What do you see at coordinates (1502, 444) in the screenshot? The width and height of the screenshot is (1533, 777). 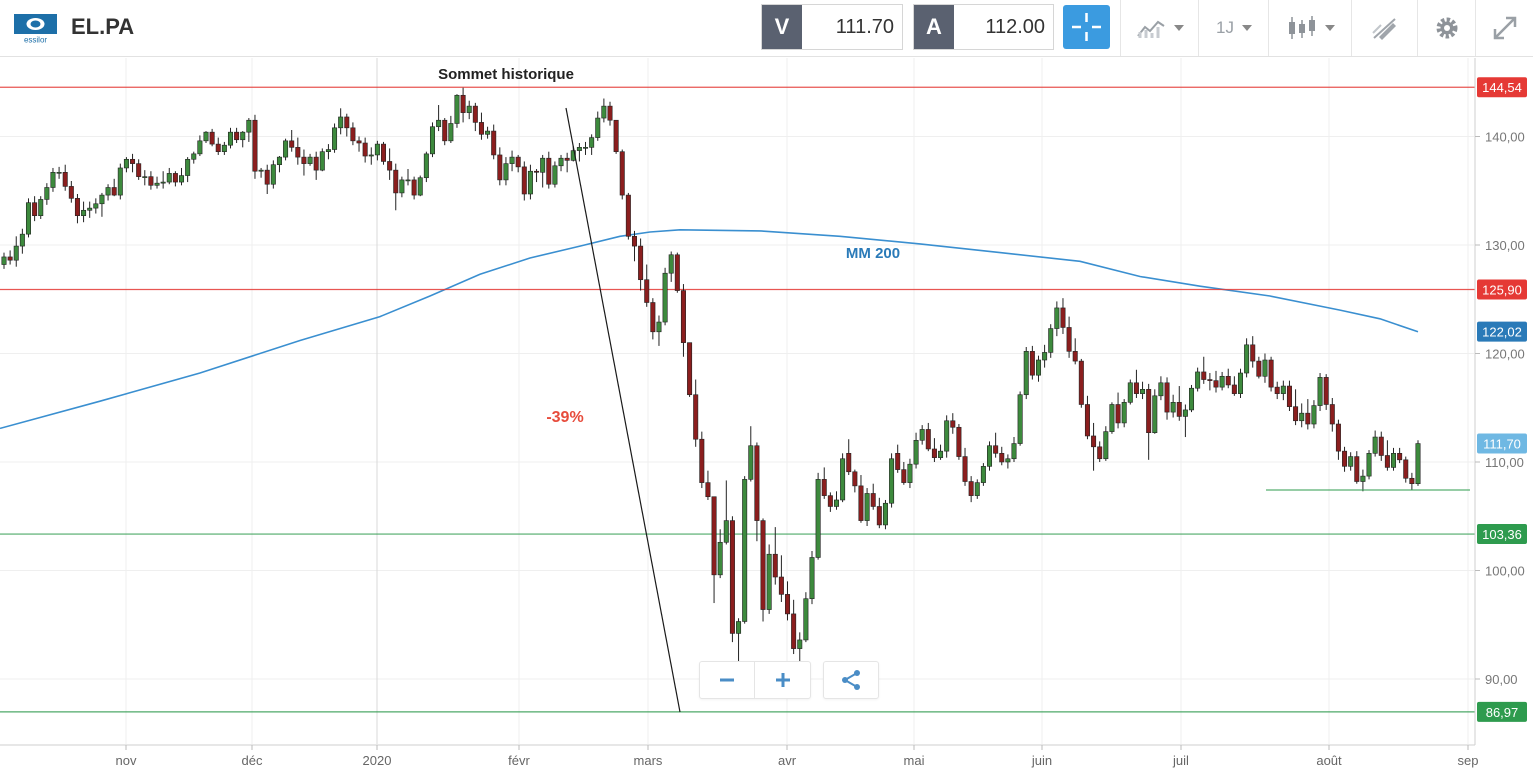 I see `price-tag-label: 111,70` at bounding box center [1502, 444].